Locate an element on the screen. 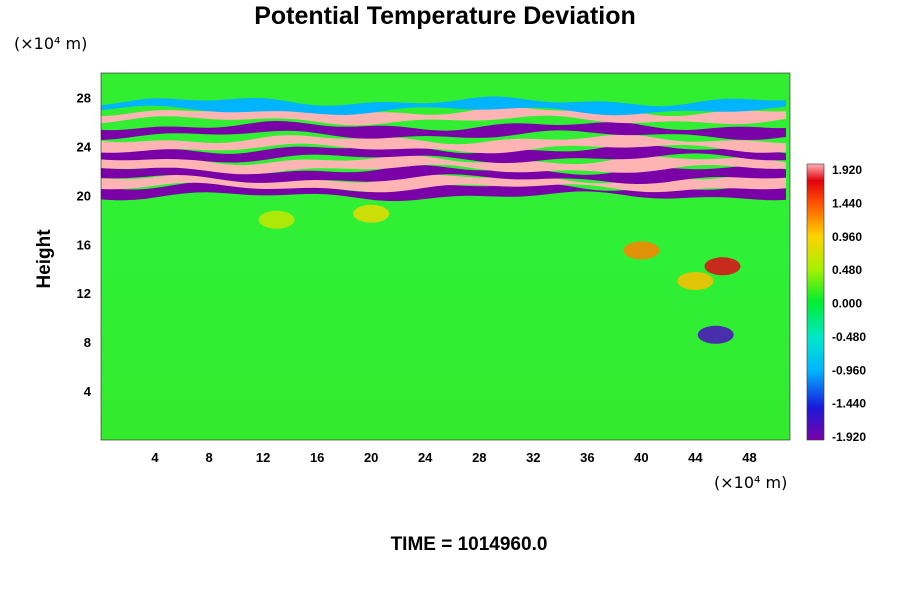 The width and height of the screenshot is (900, 600). x-tick-label: 20 is located at coordinates (371, 457).